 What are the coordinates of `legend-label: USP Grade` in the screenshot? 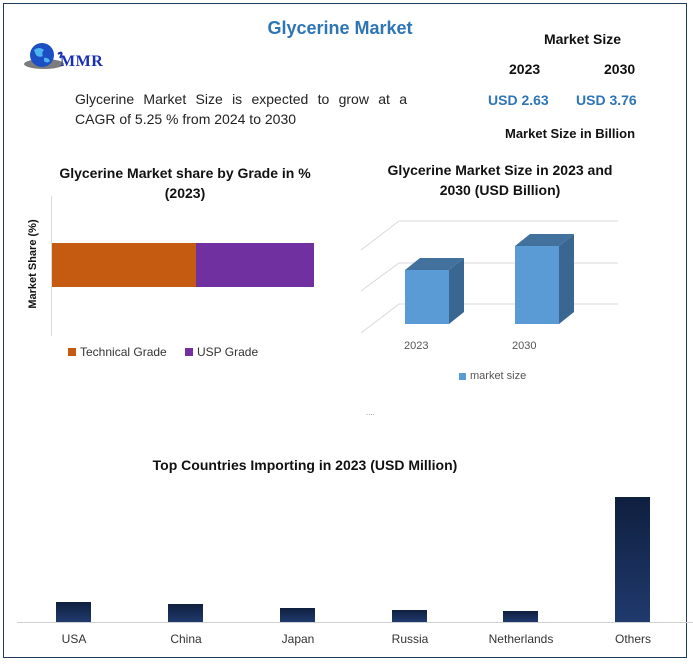 It's located at (228, 352).